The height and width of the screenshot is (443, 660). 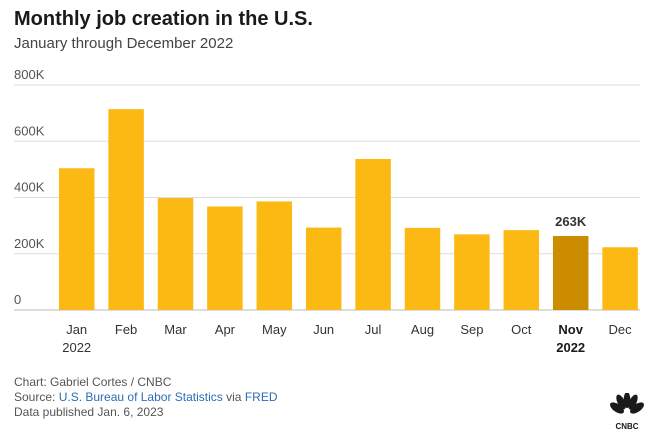 I want to click on source-prefix: Source:, so click(x=35, y=397).